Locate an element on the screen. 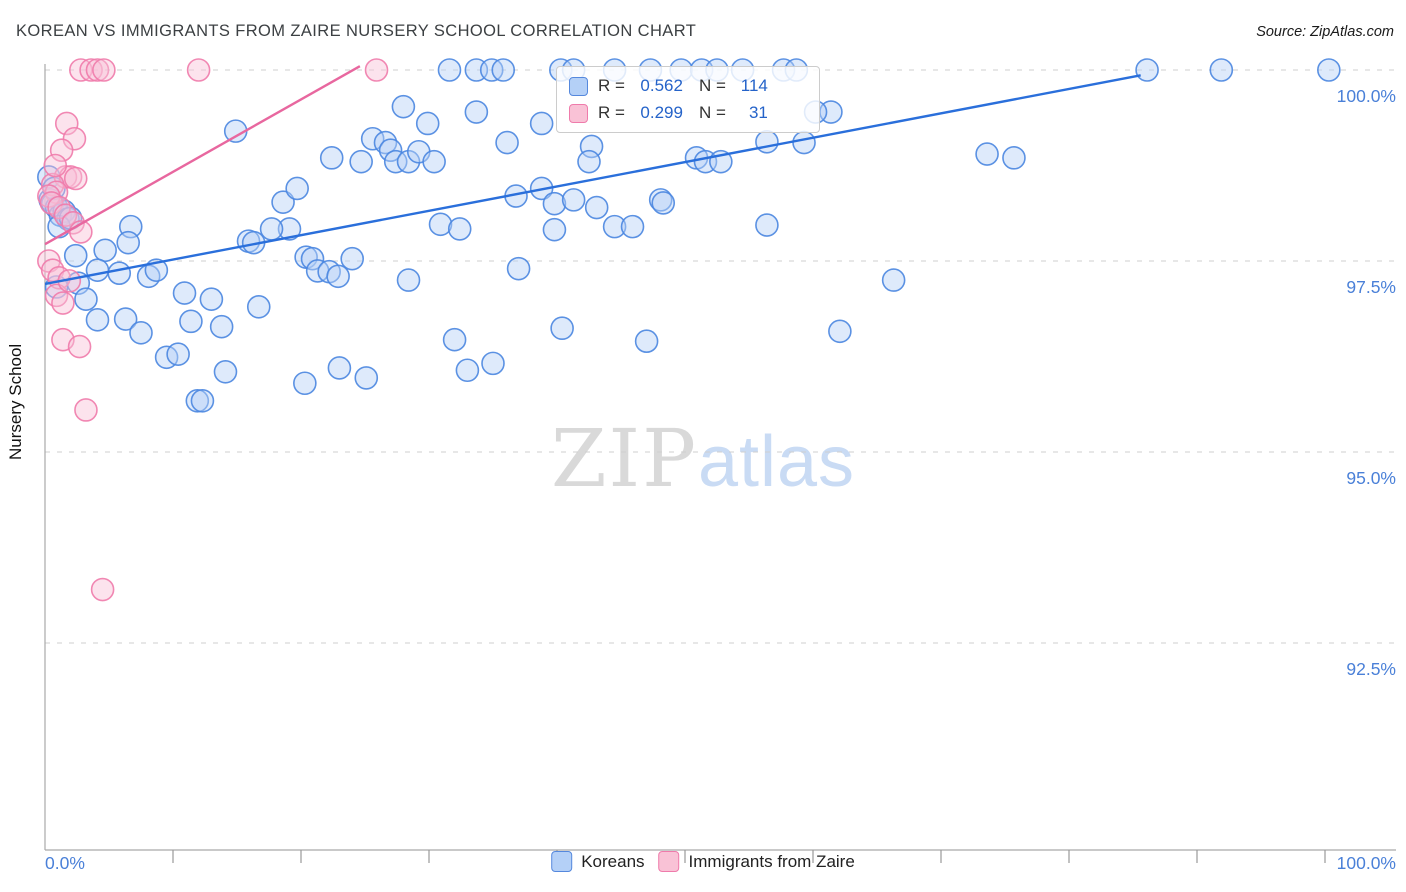  stats-row-zaire: R = 0.299 N = 31 is located at coordinates (687, 113).